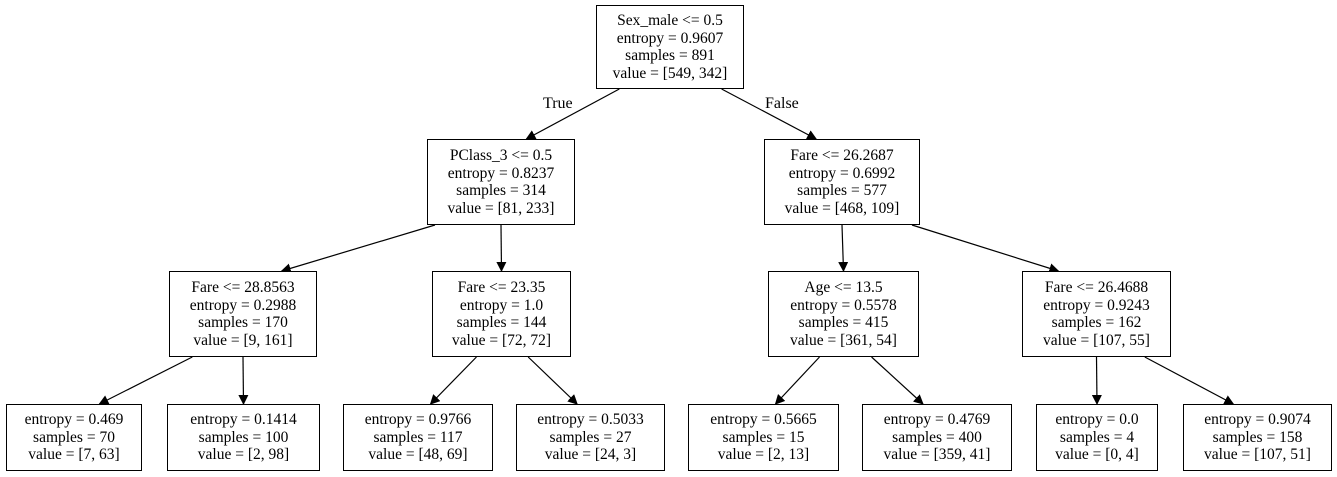 The height and width of the screenshot is (477, 1337). What do you see at coordinates (501, 248) in the screenshot?
I see `tree-edge-n1-n4` at bounding box center [501, 248].